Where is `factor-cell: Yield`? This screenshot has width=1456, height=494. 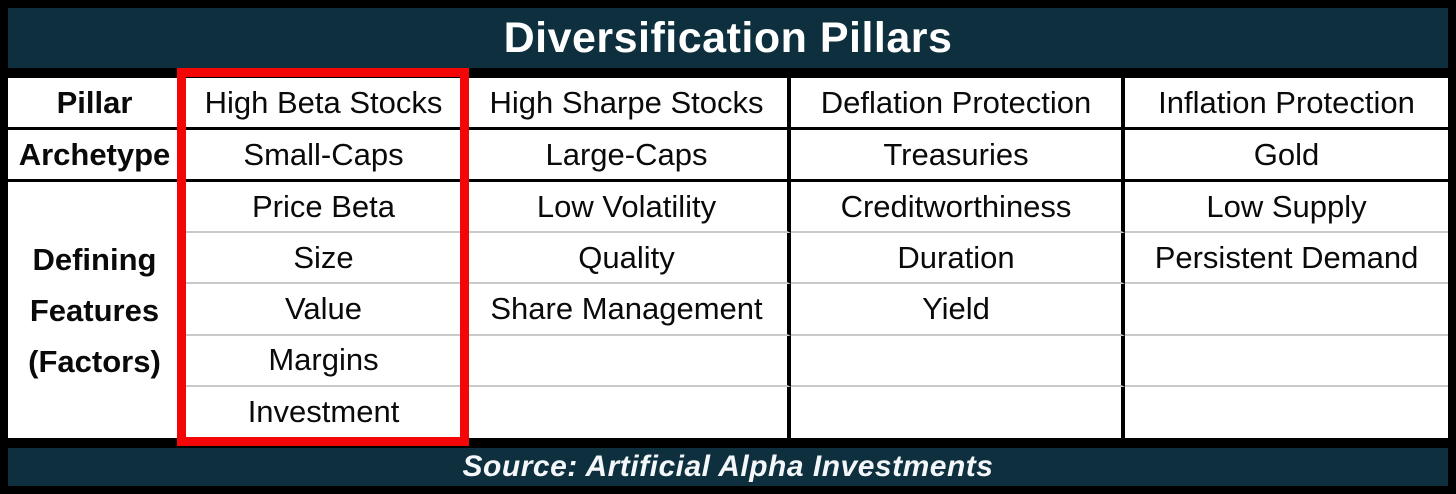
factor-cell: Yield is located at coordinates (958, 310).